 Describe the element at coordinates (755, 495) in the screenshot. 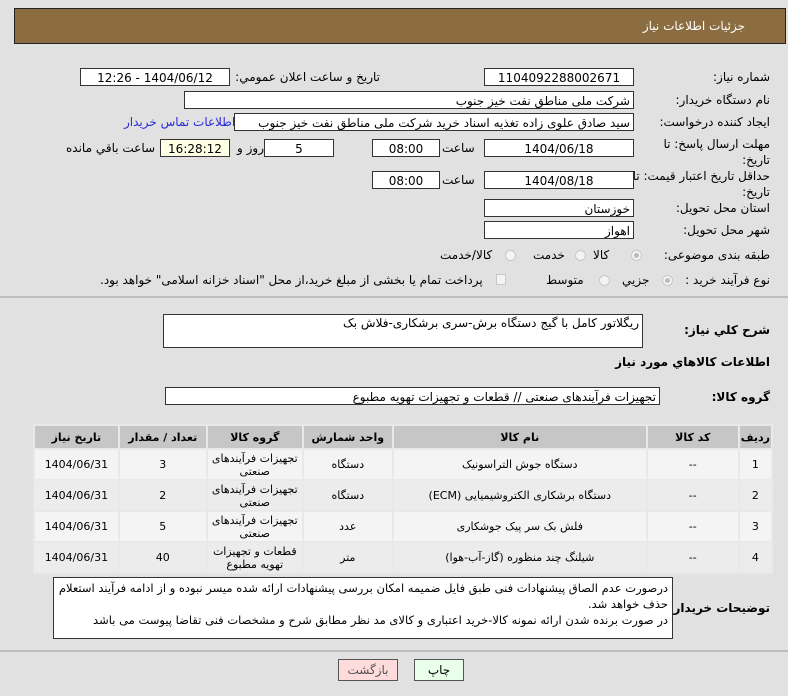

I see `cell-row-number: 2` at that location.